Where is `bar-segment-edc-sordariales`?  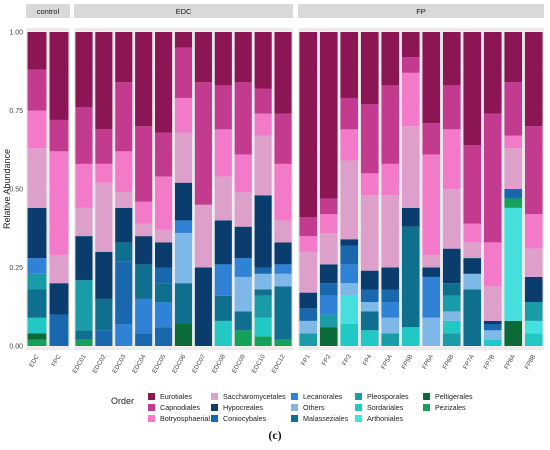 bar-segment-edc-sordariales is located at coordinates (37, 325).